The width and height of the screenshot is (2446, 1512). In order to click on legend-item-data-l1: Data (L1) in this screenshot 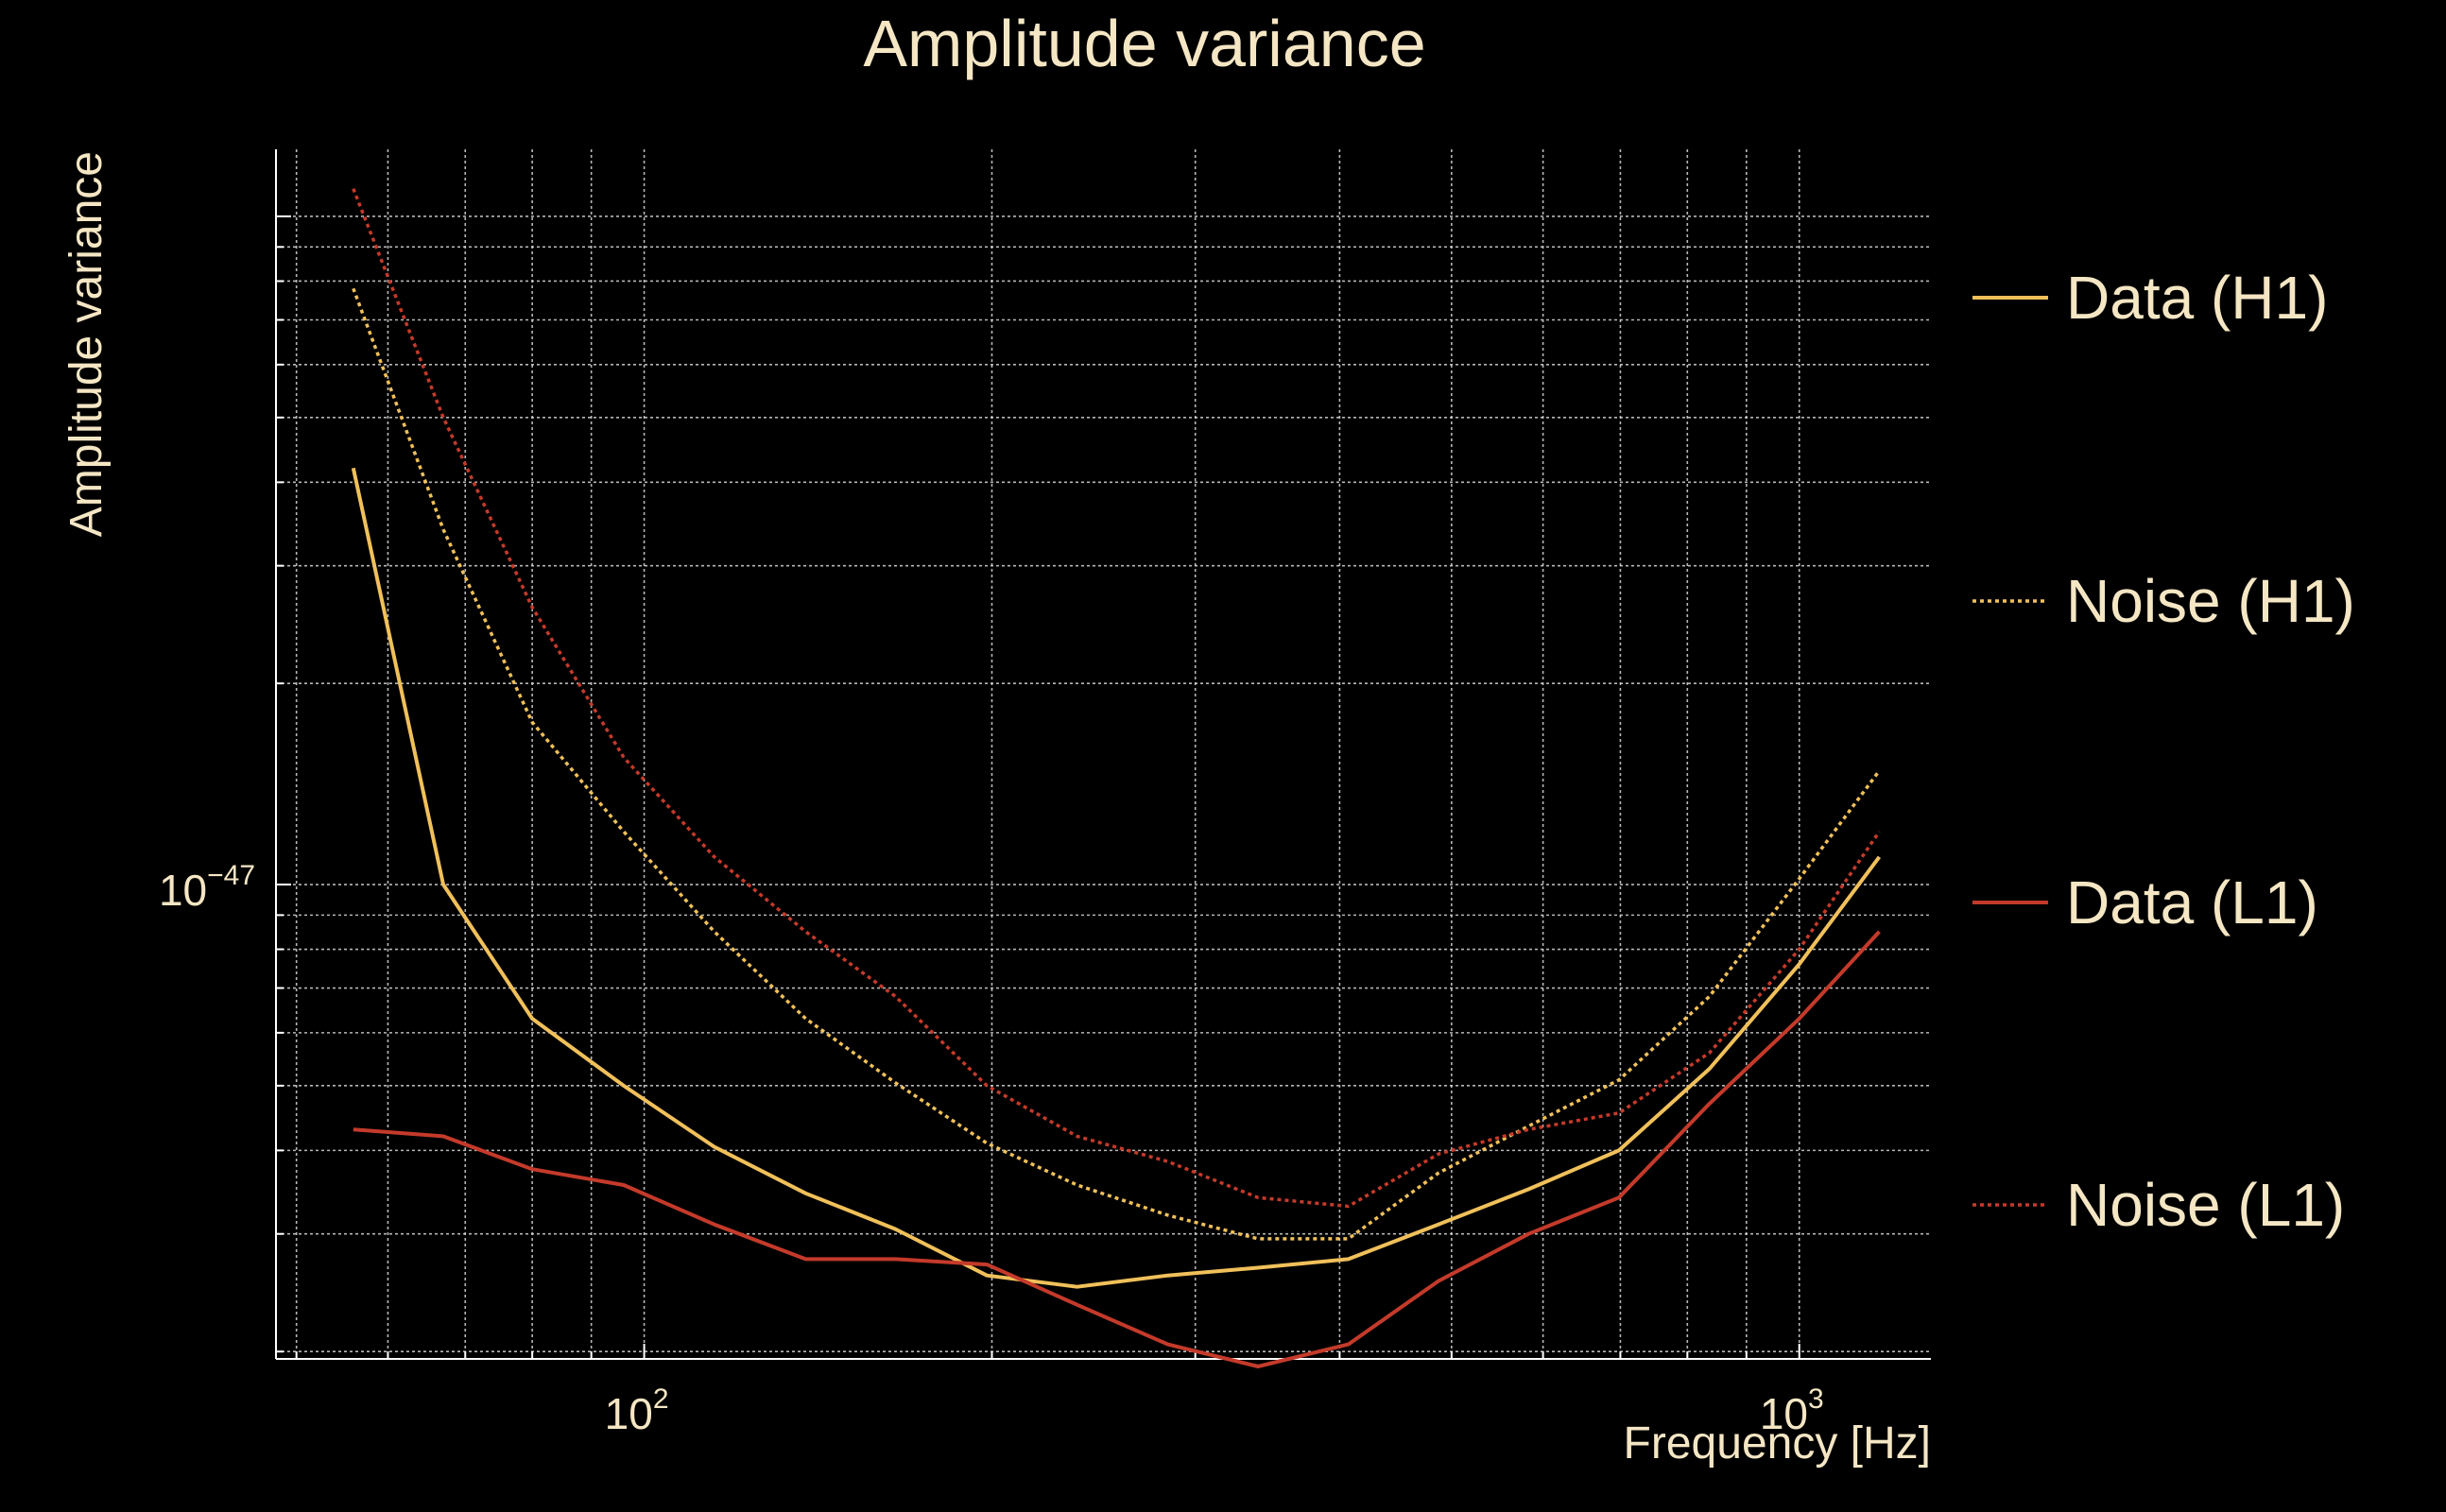, I will do `click(2145, 902)`.